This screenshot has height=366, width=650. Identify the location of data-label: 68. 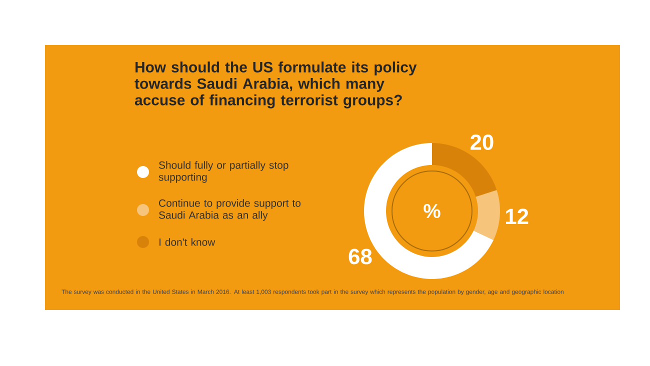
(360, 256).